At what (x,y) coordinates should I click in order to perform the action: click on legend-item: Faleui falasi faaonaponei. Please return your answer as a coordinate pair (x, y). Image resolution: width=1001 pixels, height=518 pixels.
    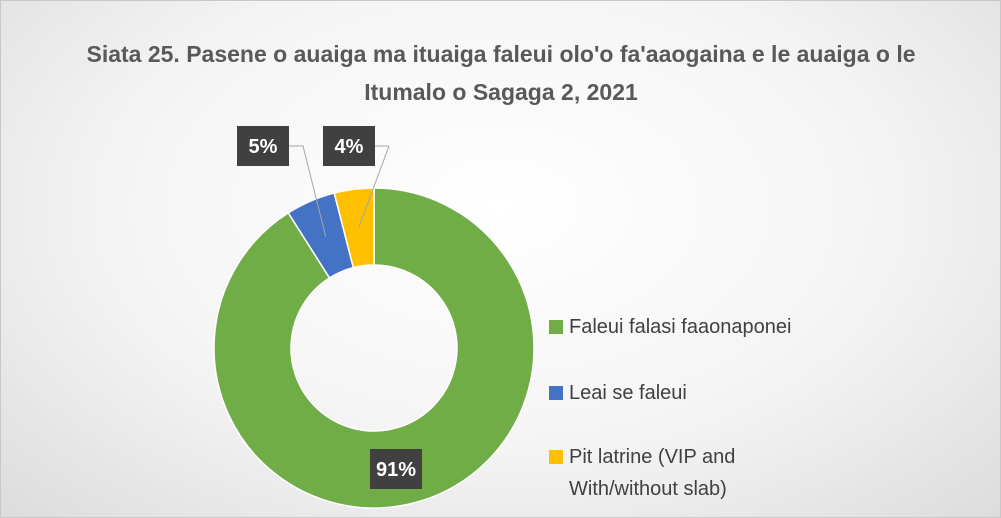
    Looking at the image, I should click on (769, 327).